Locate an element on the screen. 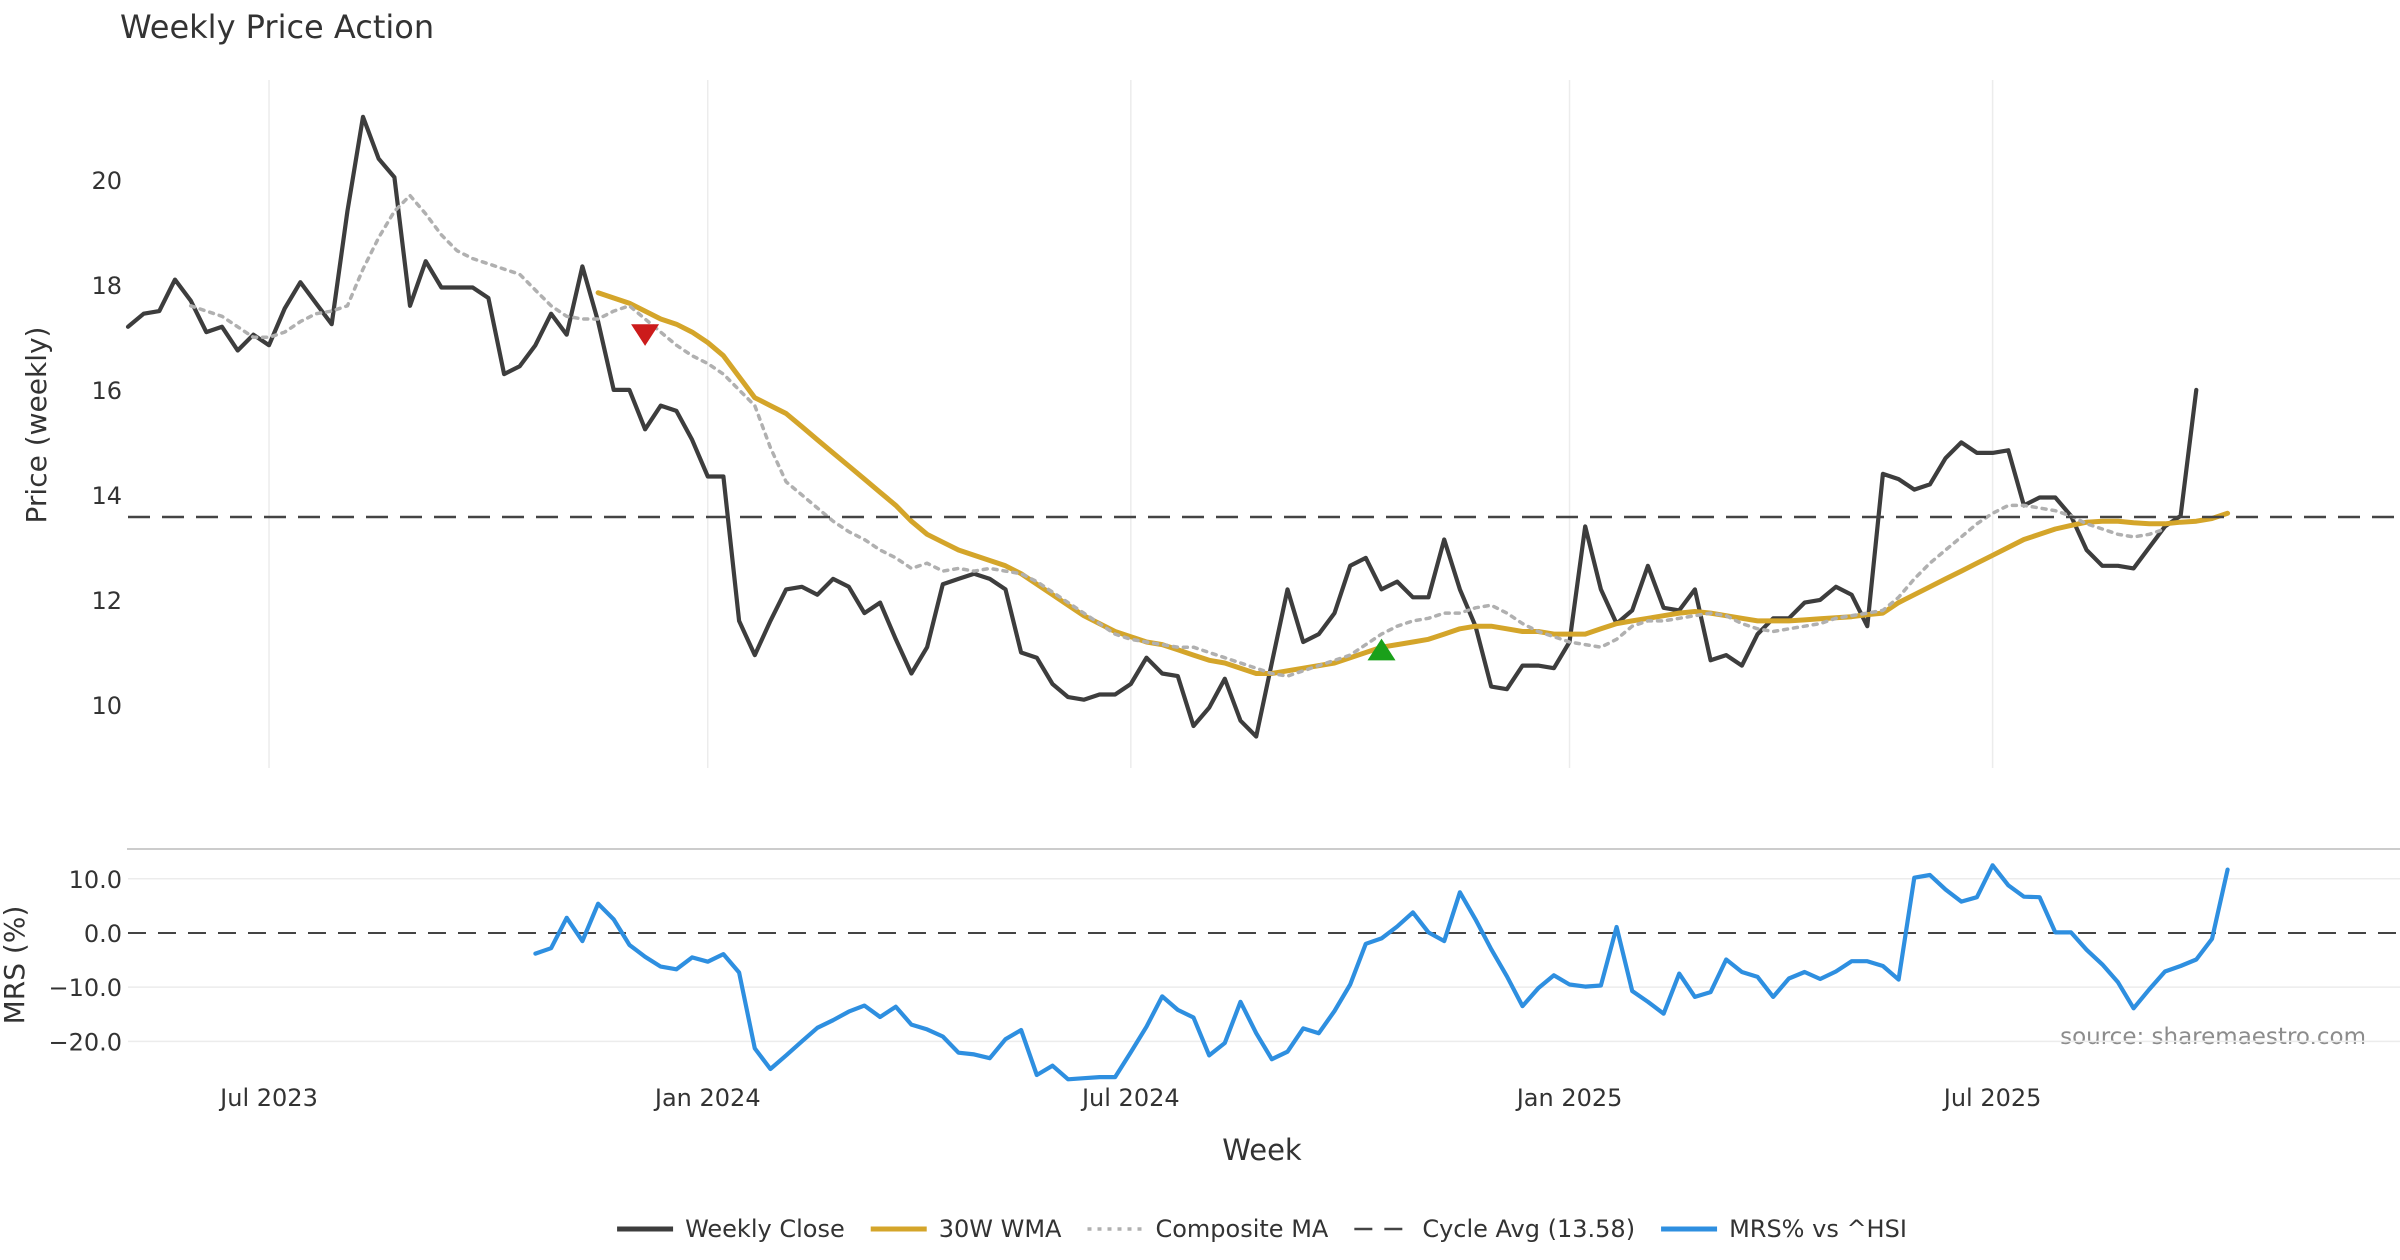 The width and height of the screenshot is (2400, 1260). x-axis-label: Week is located at coordinates (1262, 1150).